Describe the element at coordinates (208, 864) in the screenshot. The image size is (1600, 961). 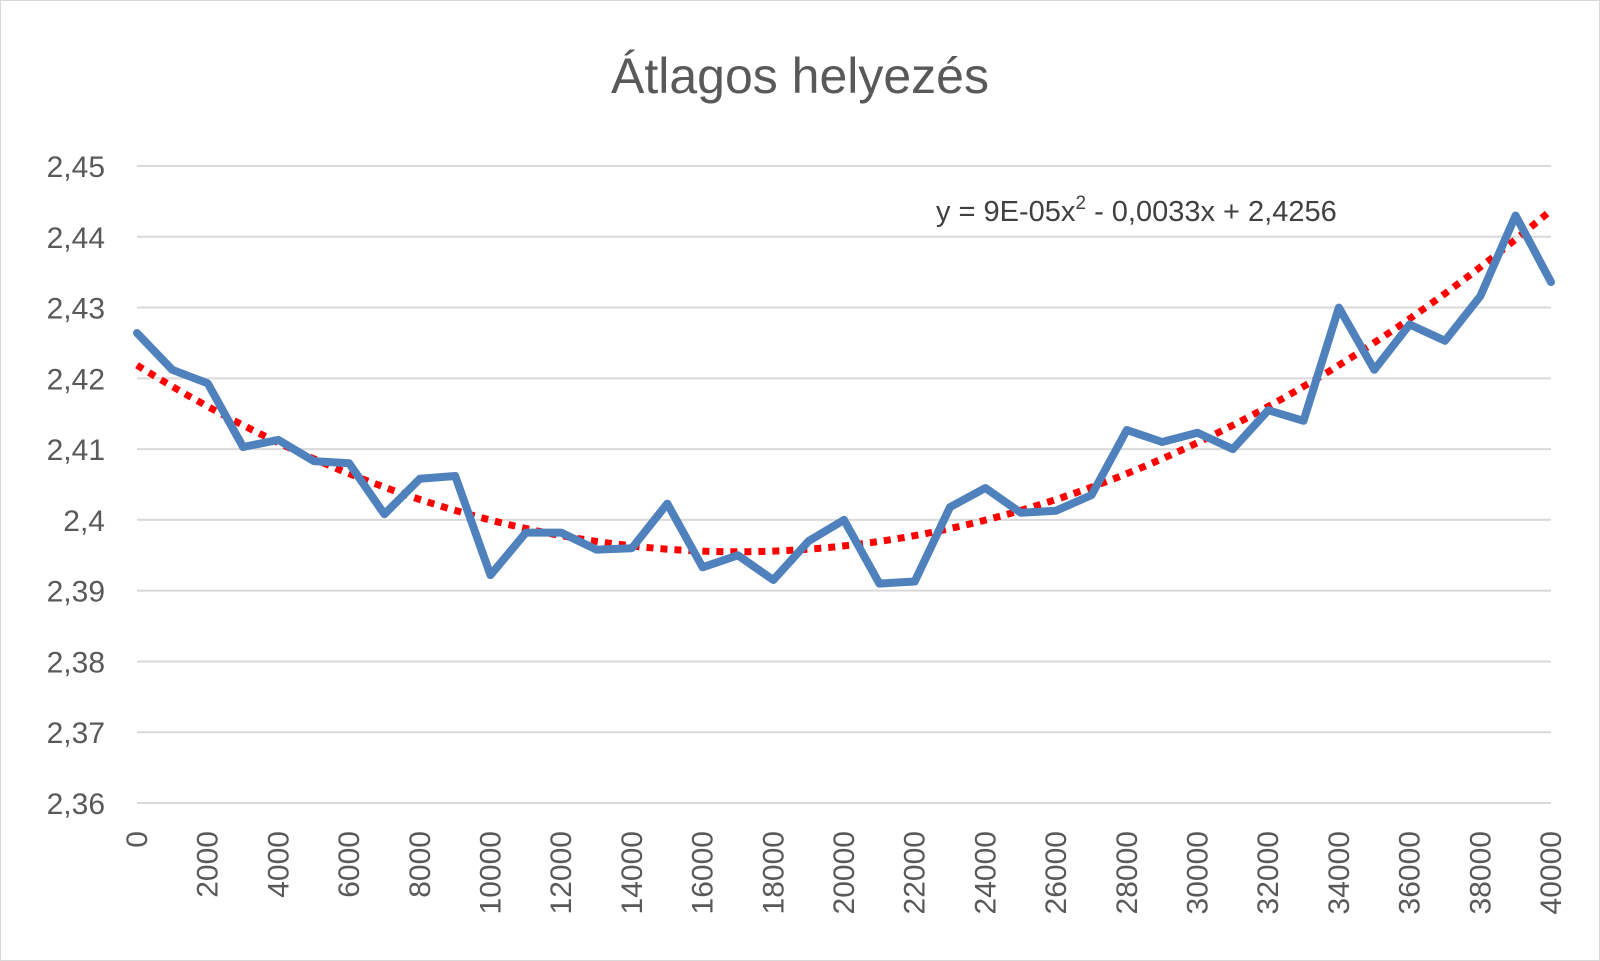
I see `x-tick-label: 2000` at that location.